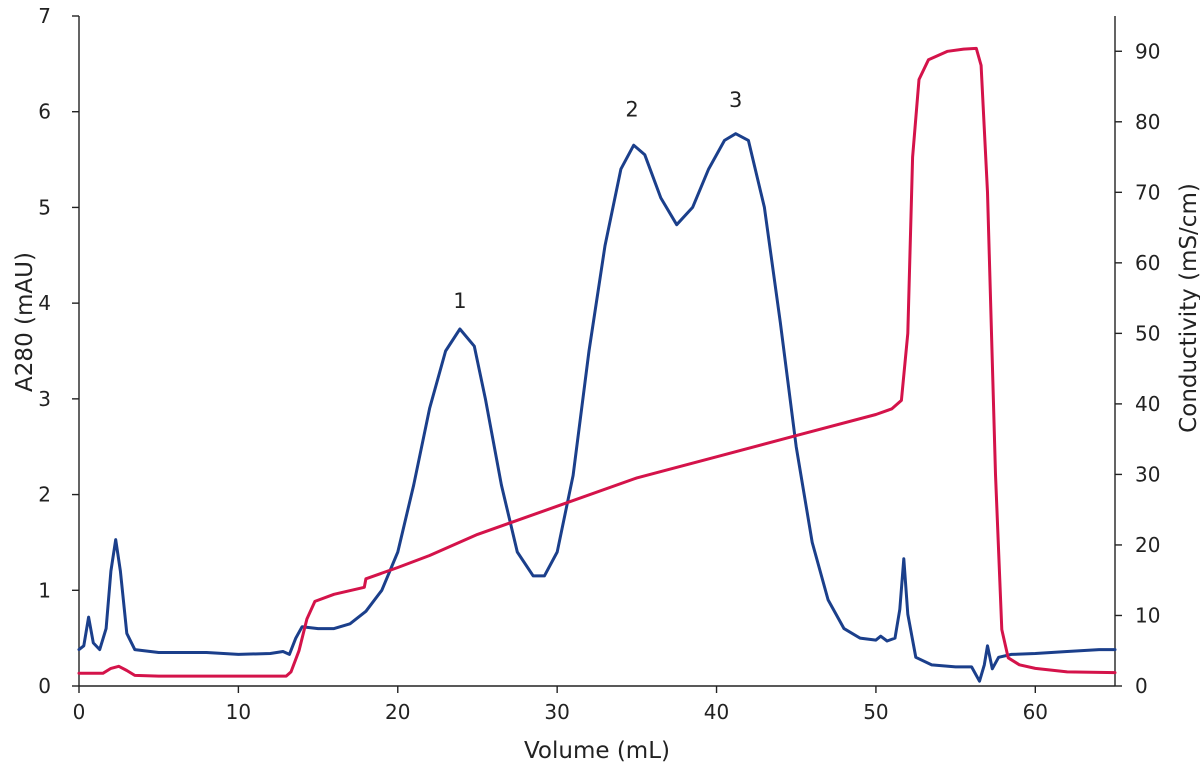 This screenshot has height=773, width=1200. What do you see at coordinates (1147, 474) in the screenshot?
I see `right-y-tick-label: 30` at bounding box center [1147, 474].